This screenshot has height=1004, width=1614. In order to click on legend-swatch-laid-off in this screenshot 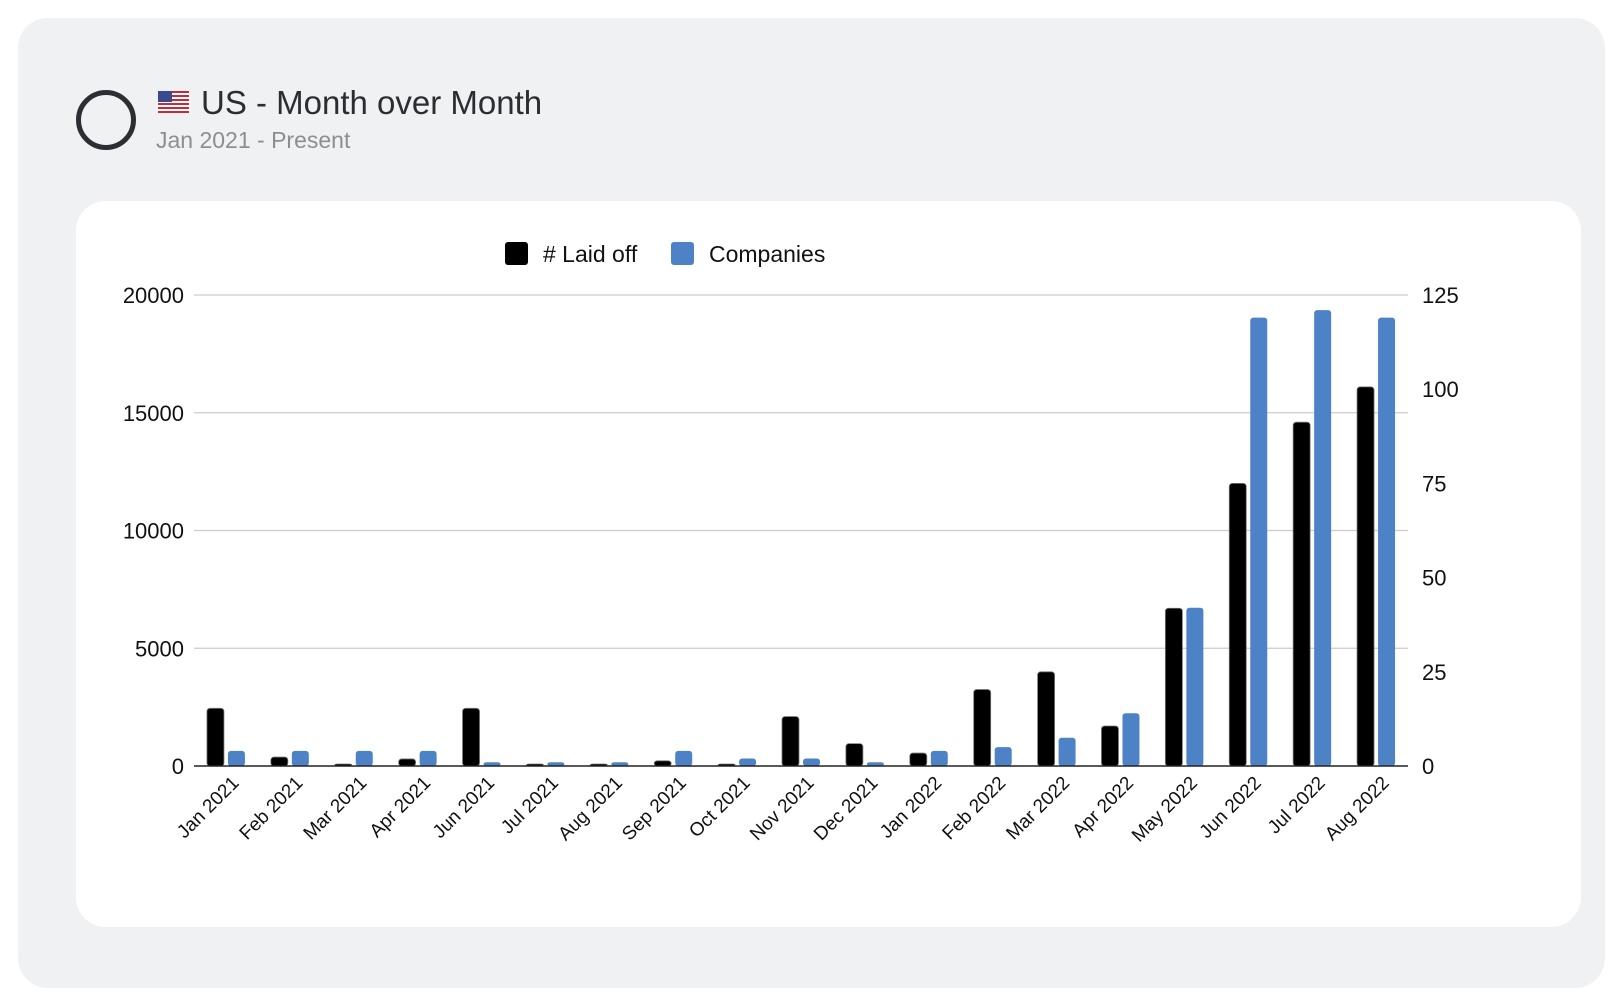, I will do `click(516, 253)`.